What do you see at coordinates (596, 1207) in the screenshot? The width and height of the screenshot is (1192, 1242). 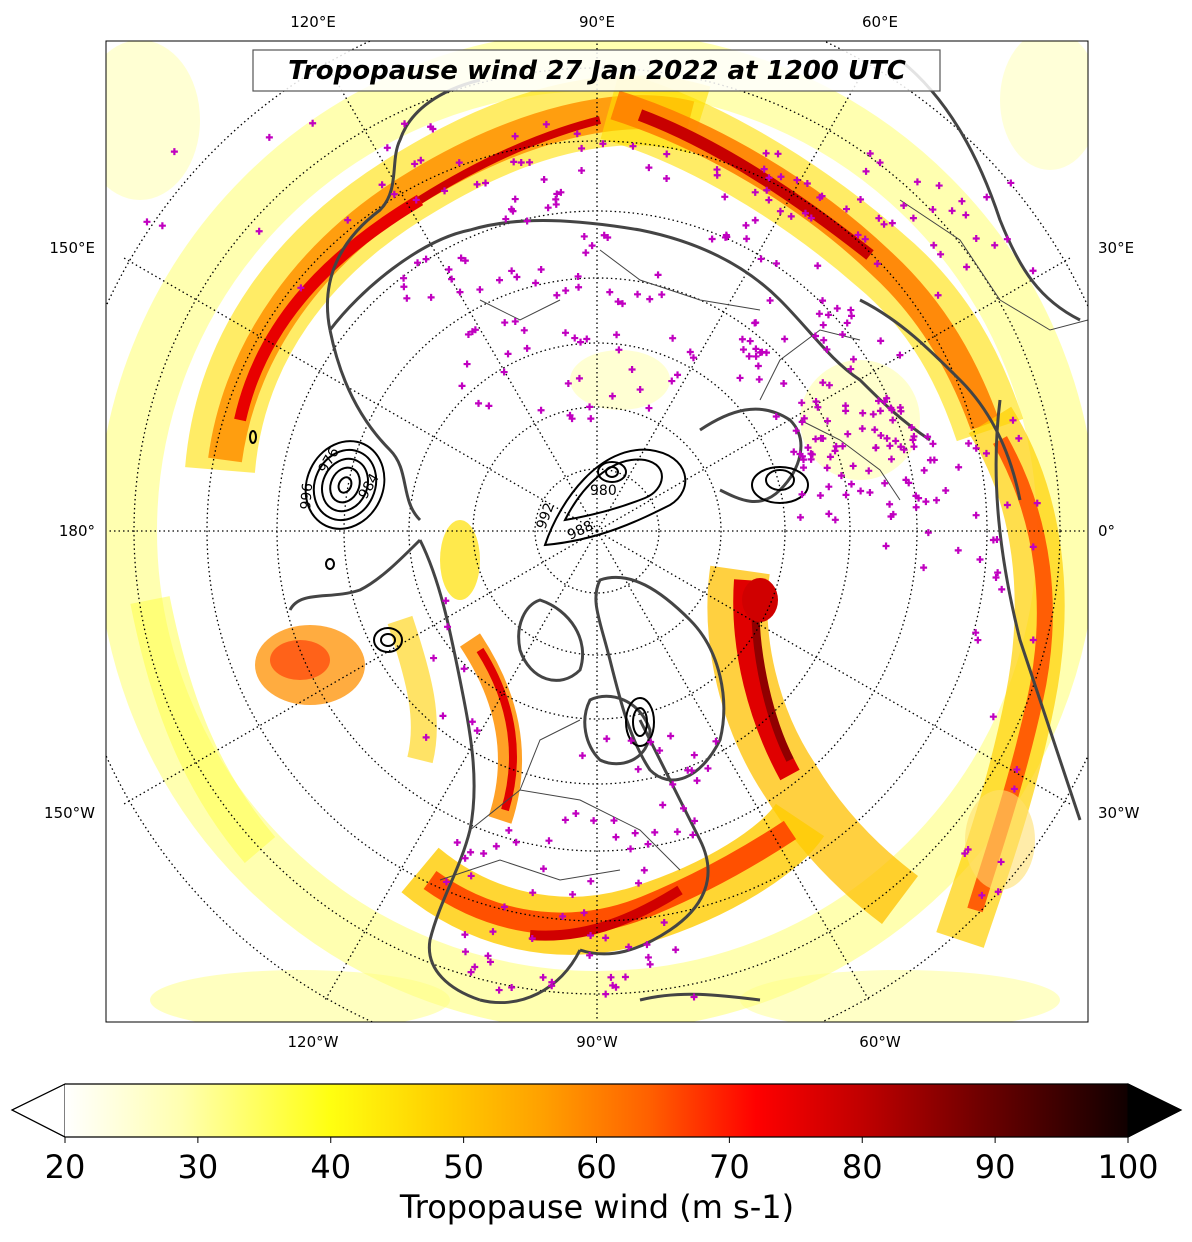 I see `colorbar-label: Tropopause wind (m s-1)` at bounding box center [596, 1207].